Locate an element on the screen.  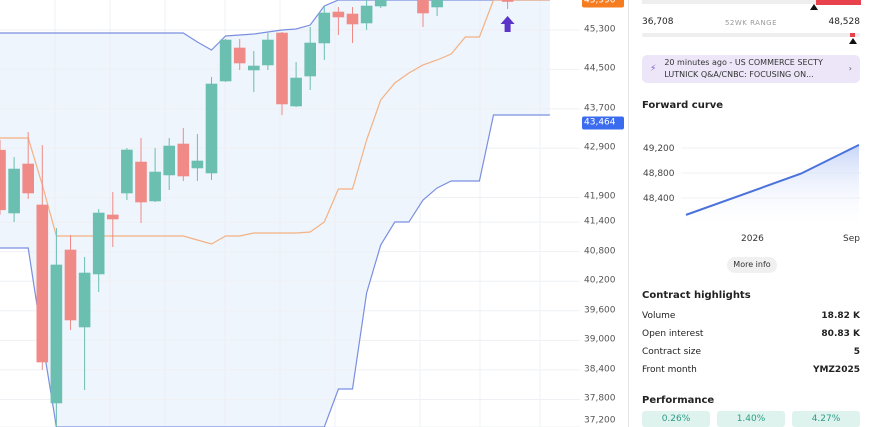
more-info-button: More info is located at coordinates (752, 265).